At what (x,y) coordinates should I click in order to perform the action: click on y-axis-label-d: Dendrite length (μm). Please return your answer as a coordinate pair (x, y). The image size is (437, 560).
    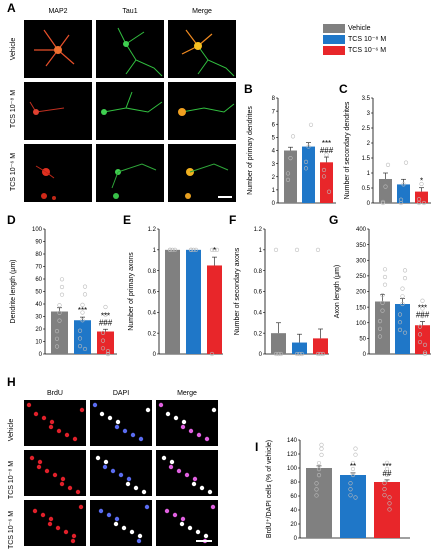
    Looking at the image, I should click on (13, 292).